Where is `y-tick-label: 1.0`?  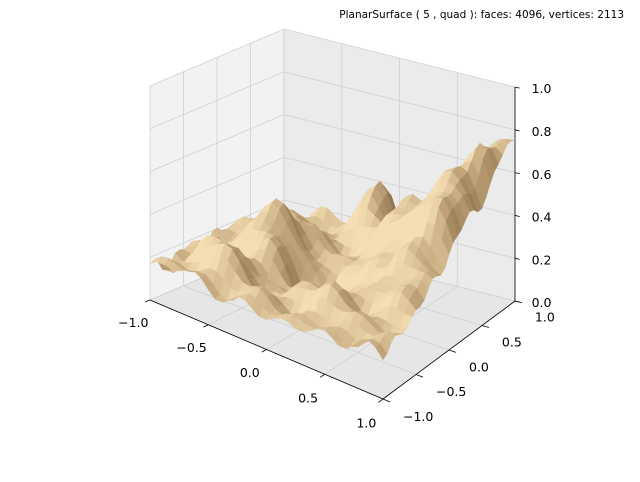 y-tick-label: 1.0 is located at coordinates (545, 317).